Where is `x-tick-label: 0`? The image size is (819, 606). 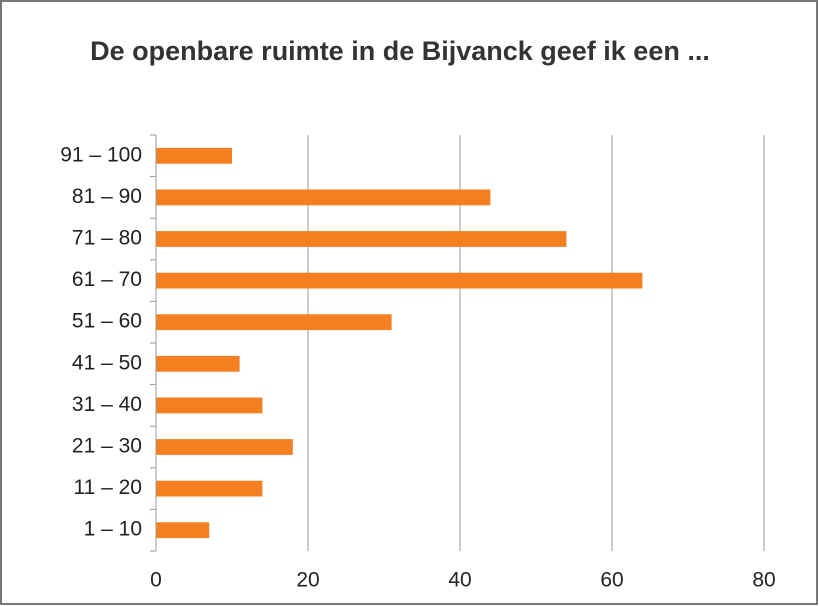
x-tick-label: 0 is located at coordinates (156, 580).